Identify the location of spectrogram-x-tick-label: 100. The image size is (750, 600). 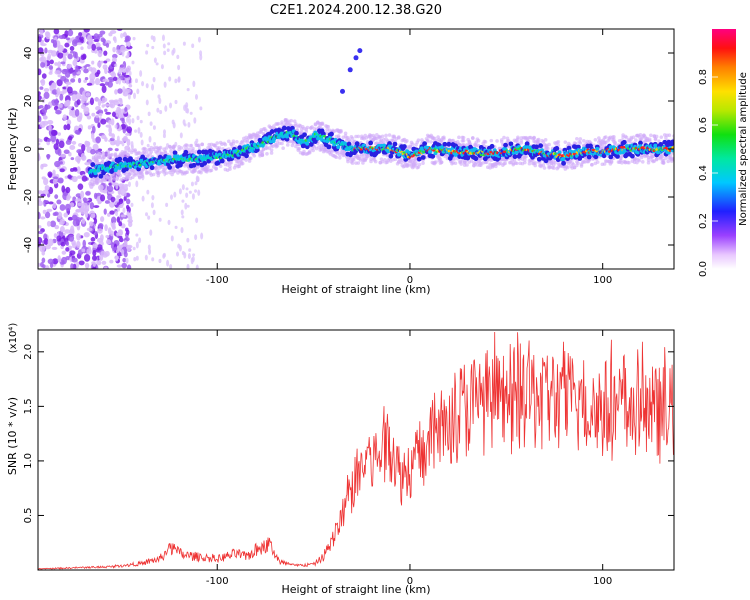
(602, 280).